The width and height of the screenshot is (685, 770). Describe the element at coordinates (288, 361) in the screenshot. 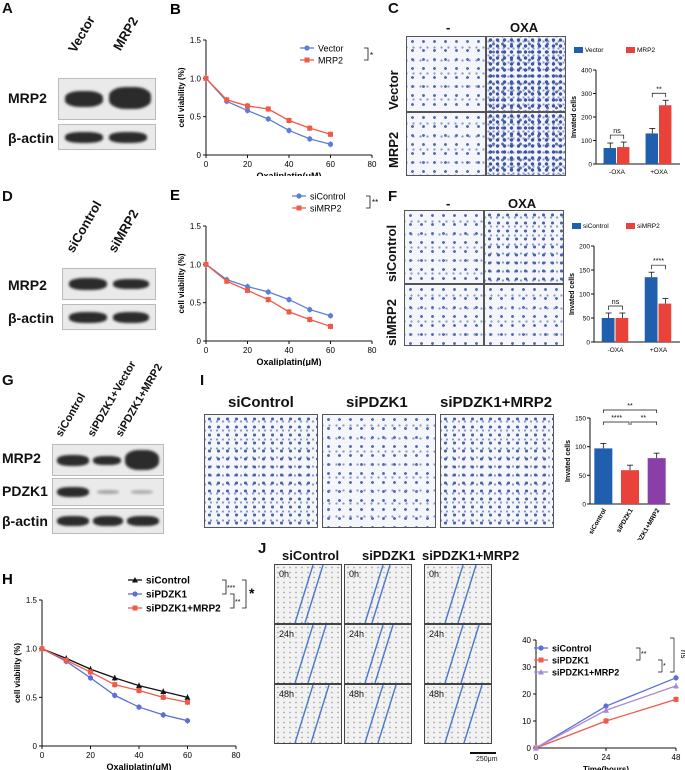

I see `x-axis-label: Oxaliplatin(μM)` at that location.